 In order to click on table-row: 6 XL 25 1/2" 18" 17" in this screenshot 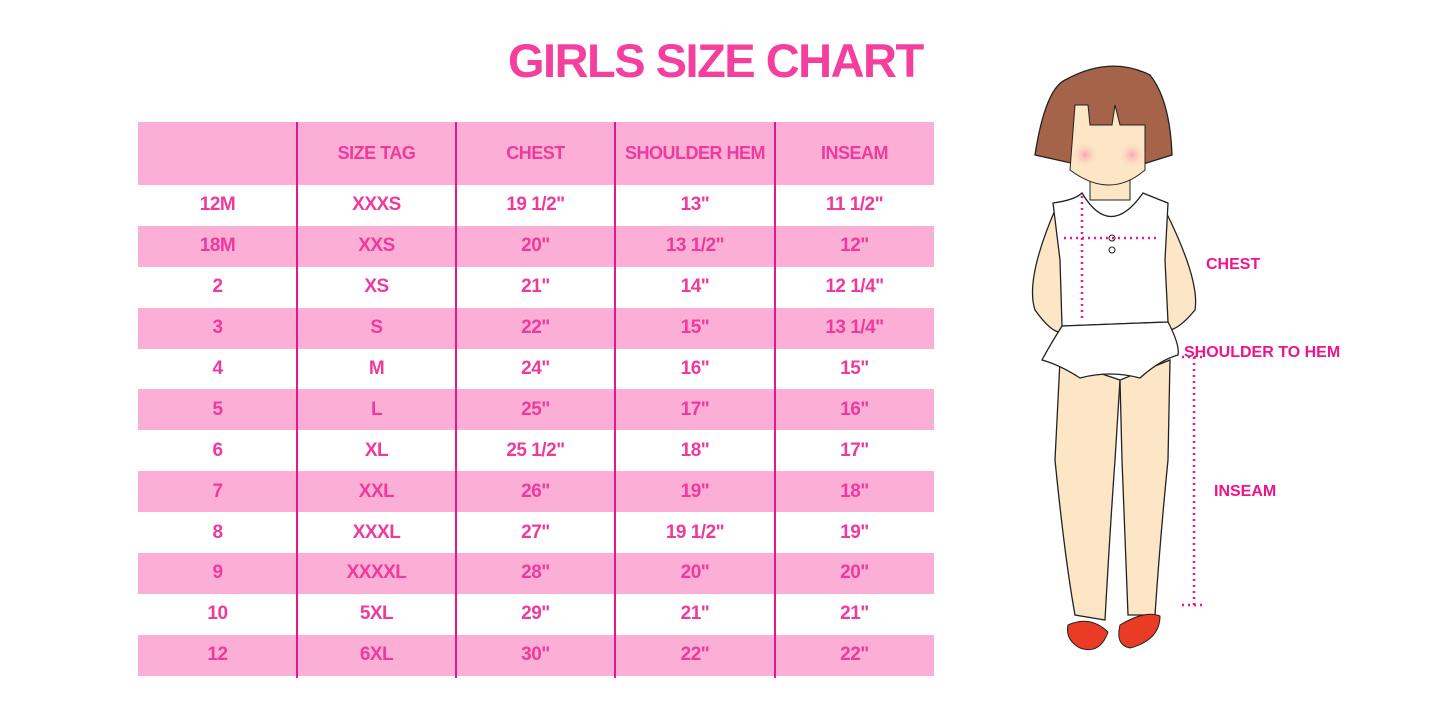, I will do `click(536, 450)`.